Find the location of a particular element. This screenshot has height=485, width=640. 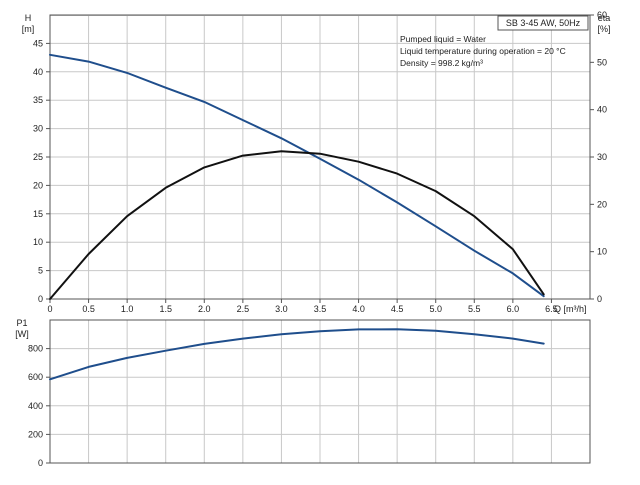

h-axis-tick-label: 45 is located at coordinates (38, 43).